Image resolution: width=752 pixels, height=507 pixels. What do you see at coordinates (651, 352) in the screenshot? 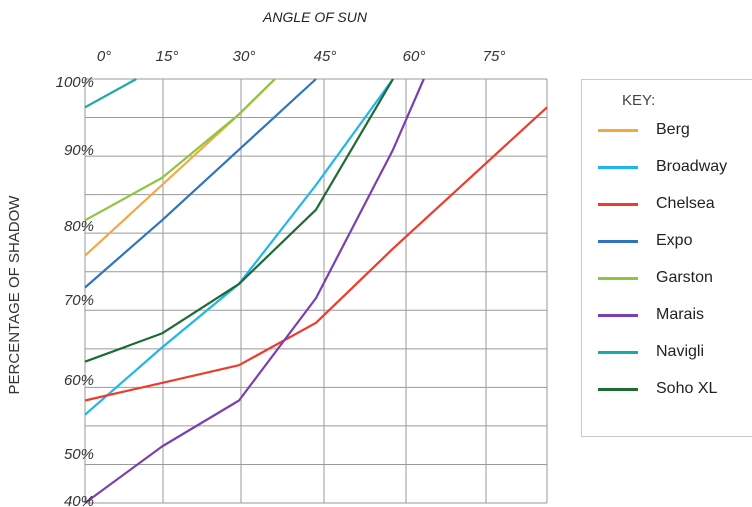
I see `legend-item-navigli: Navigli` at bounding box center [651, 352].